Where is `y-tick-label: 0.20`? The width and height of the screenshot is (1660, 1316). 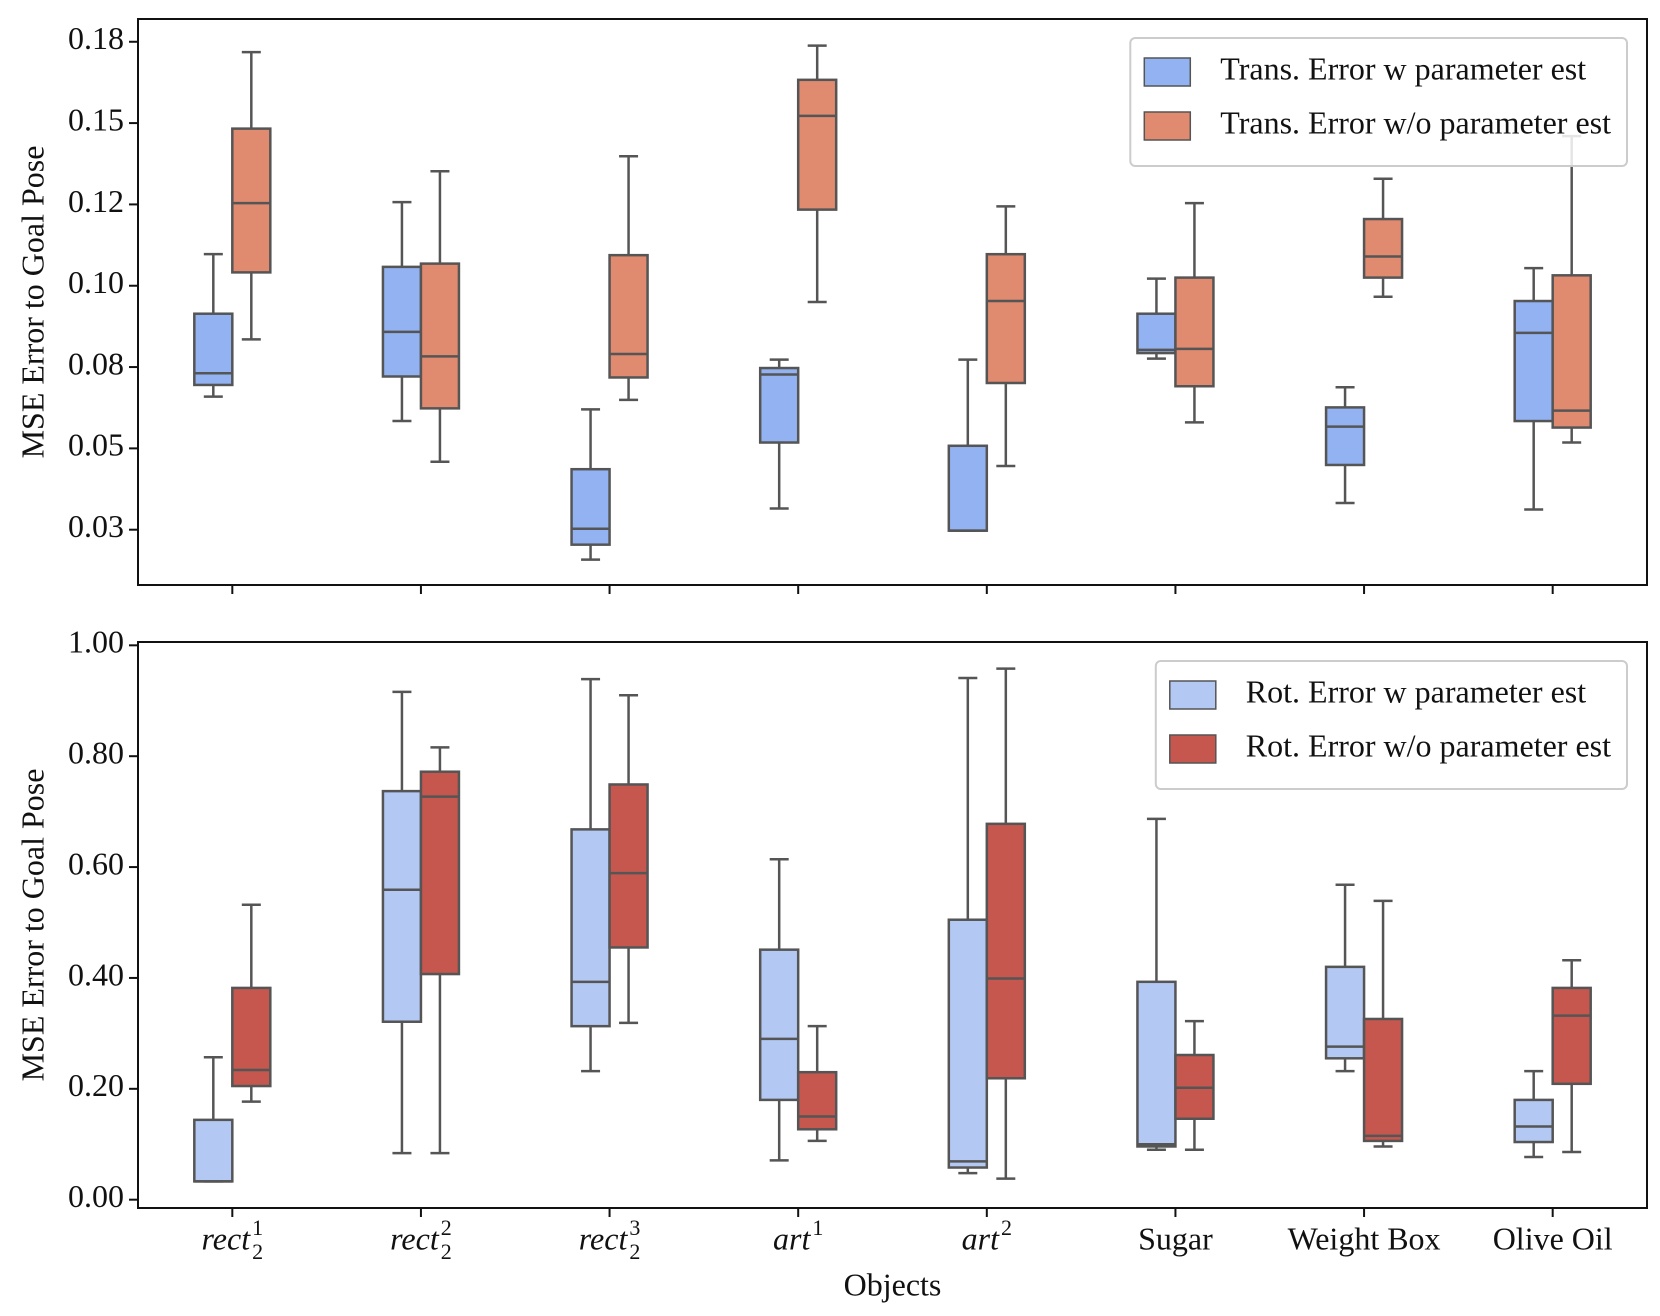
y-tick-label: 0.20 is located at coordinates (96, 1085).